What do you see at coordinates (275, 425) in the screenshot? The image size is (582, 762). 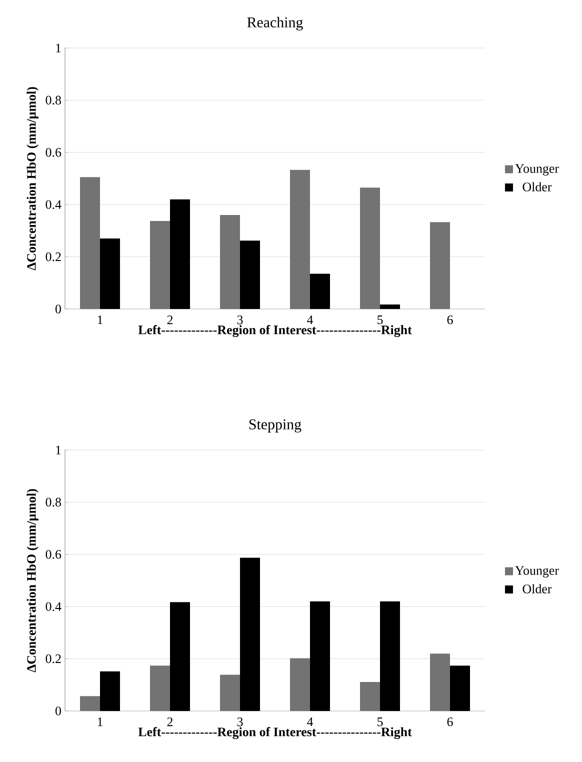 I see `chart-title: Stepping` at bounding box center [275, 425].